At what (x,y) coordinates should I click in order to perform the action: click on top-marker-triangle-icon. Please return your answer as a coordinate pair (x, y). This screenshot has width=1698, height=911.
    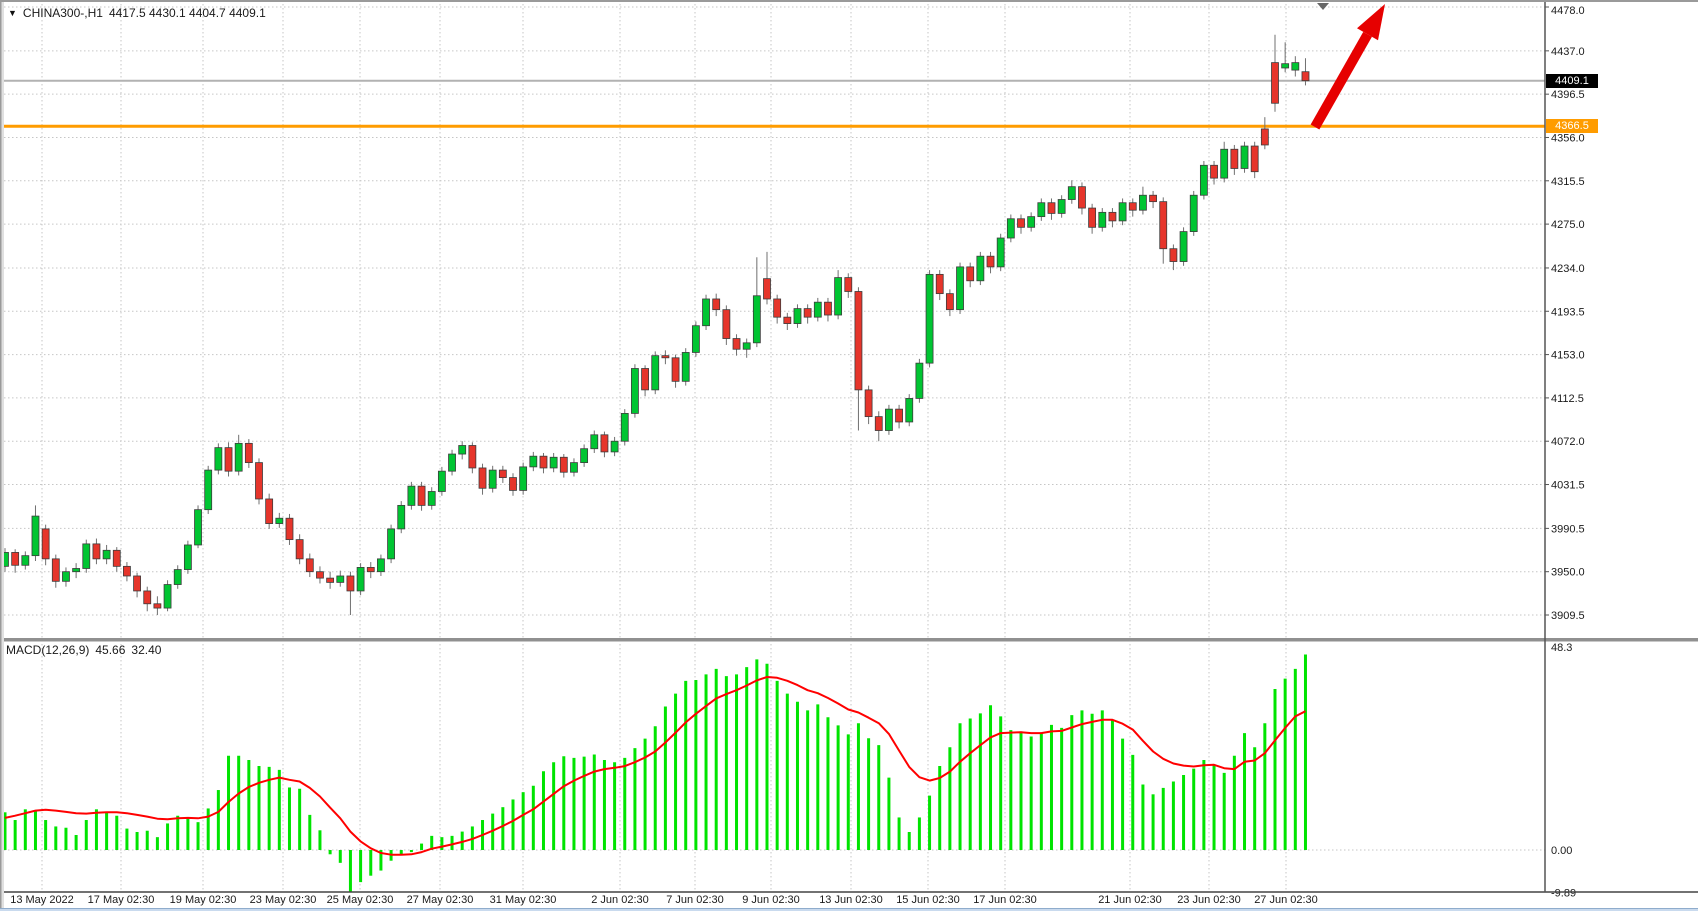
    Looking at the image, I should click on (1323, 6).